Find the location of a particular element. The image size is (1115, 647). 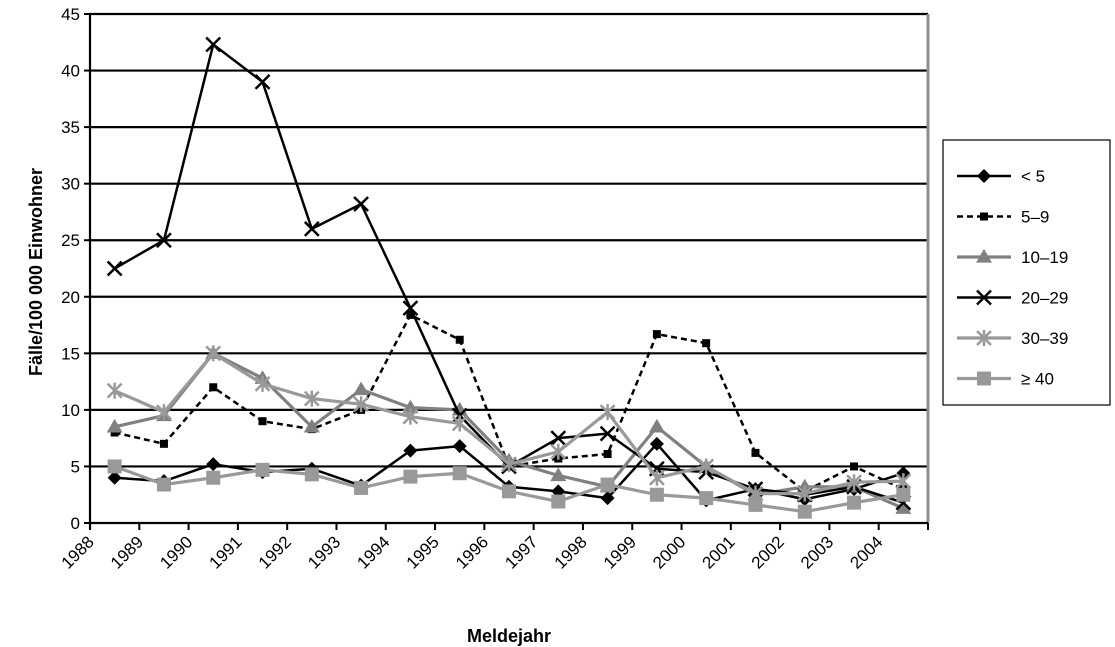

legend-item: 30–39 is located at coordinates (1012, 338).